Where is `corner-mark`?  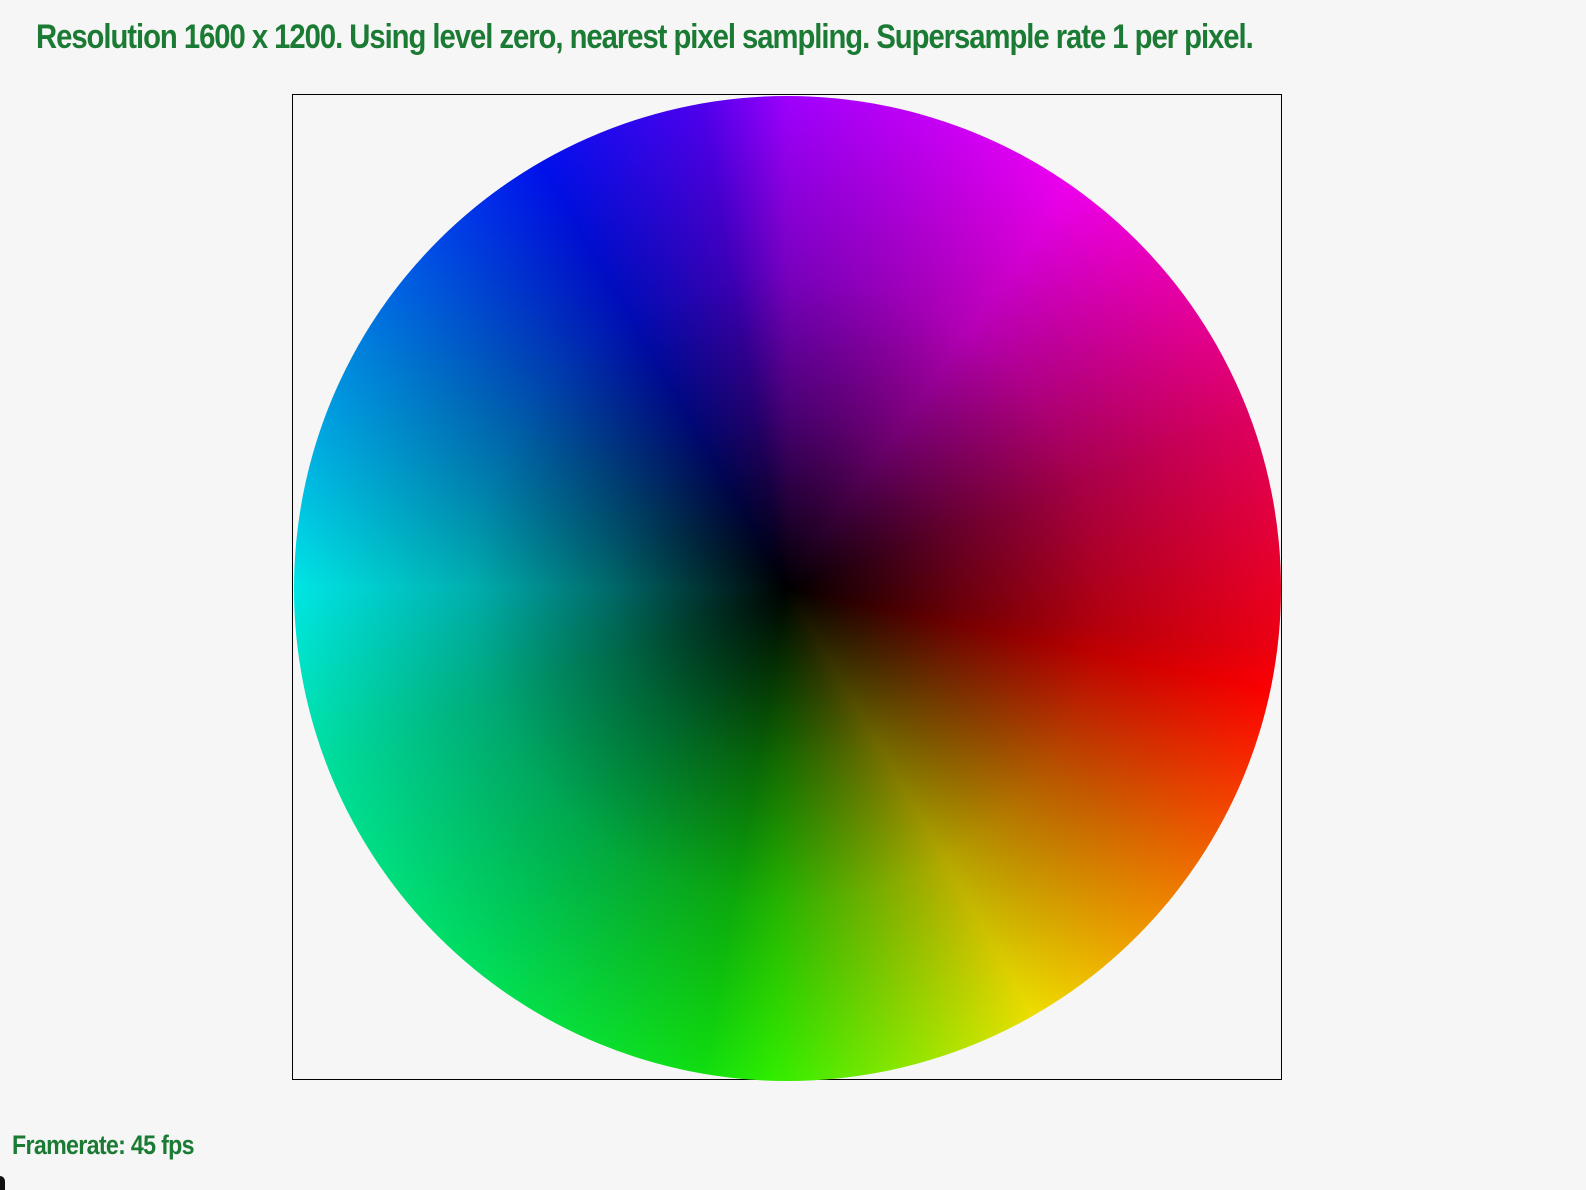
corner-mark is located at coordinates (2, 1183).